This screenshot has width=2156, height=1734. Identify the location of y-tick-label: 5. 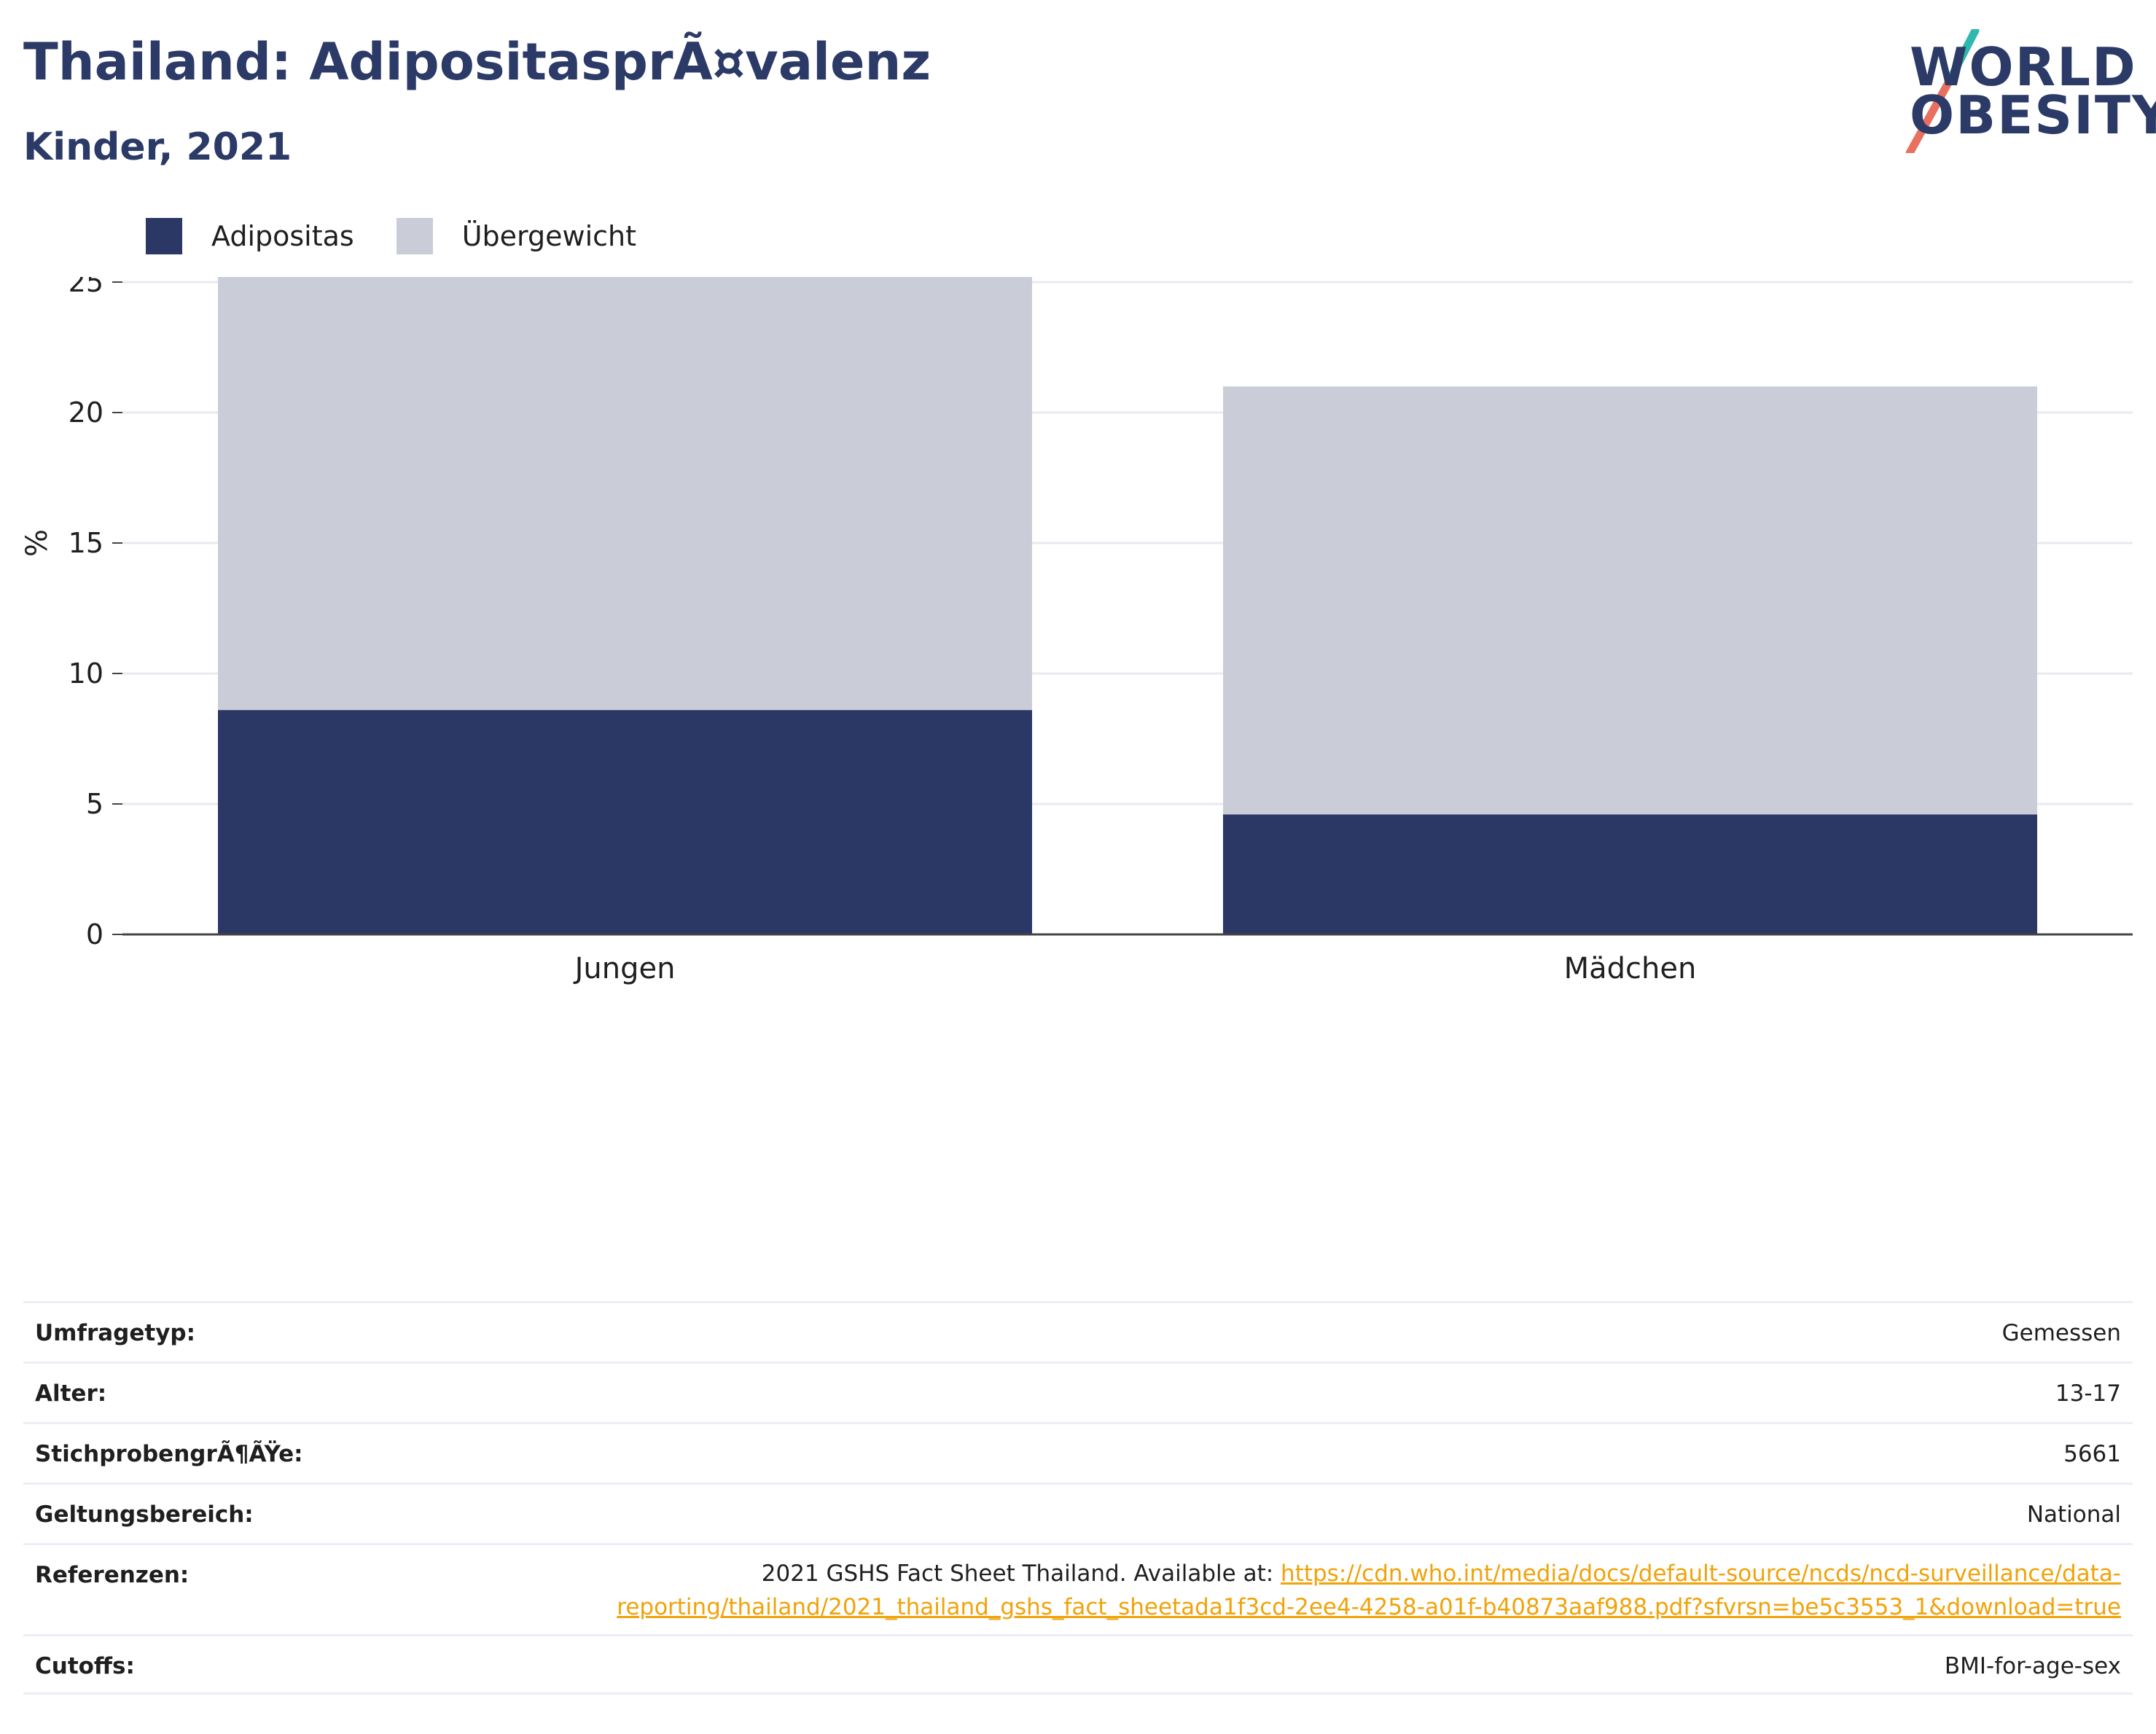
(95, 804).